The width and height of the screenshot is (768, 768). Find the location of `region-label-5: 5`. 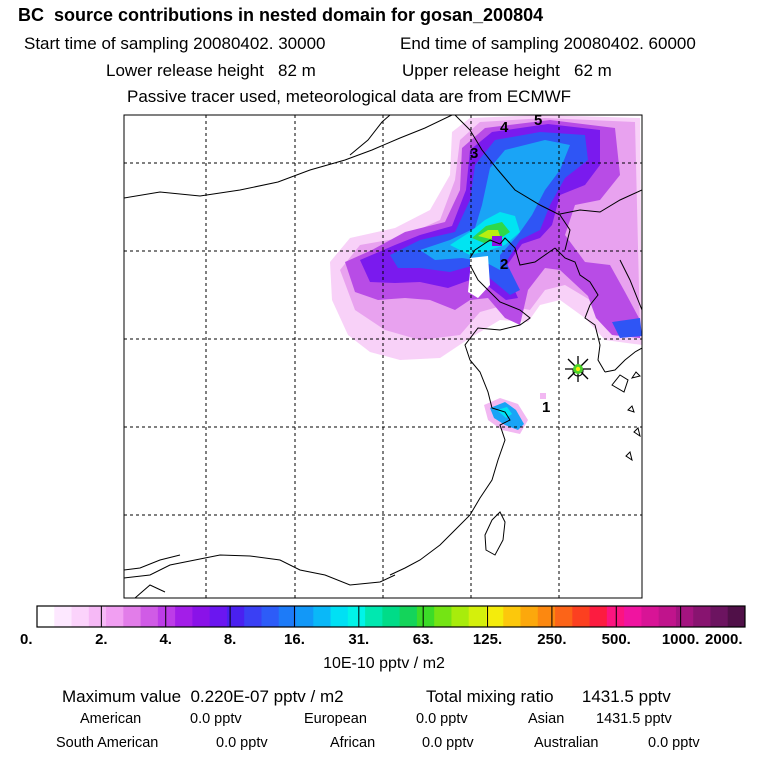

region-label-5: 5 is located at coordinates (538, 120).